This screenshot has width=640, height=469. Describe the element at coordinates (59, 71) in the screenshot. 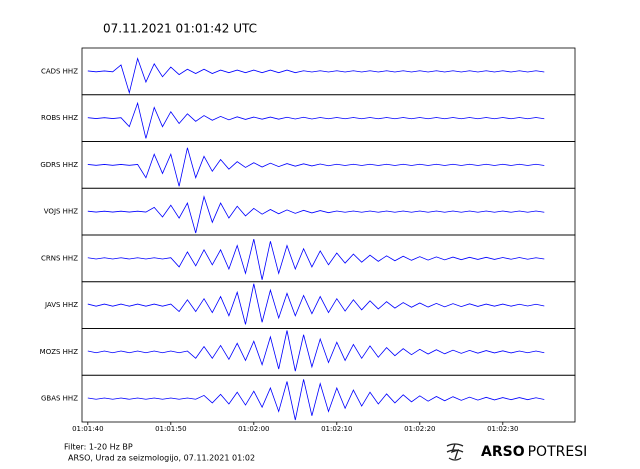

I see `trace-label: CADS HHZ` at that location.